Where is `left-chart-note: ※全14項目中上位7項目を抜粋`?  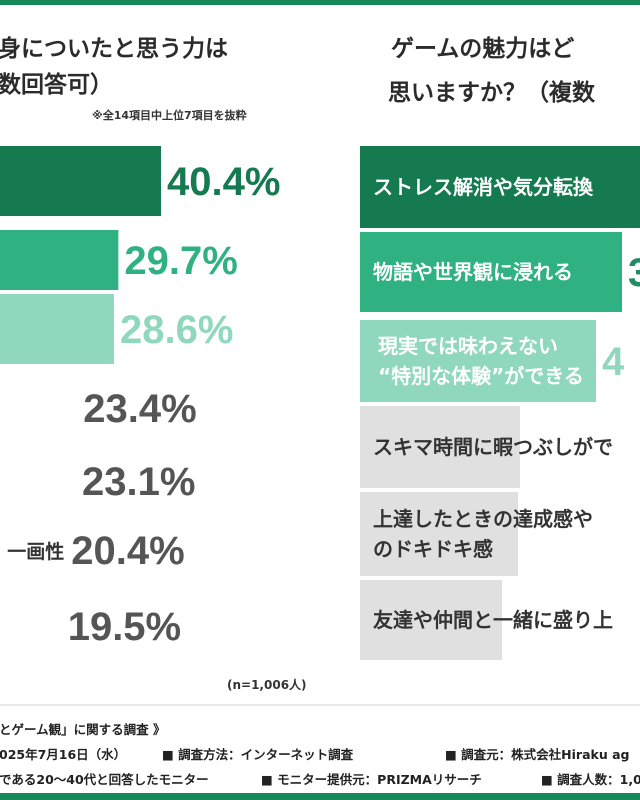 left-chart-note: ※全14項目中上位7項目を抜粋 is located at coordinates (169, 115).